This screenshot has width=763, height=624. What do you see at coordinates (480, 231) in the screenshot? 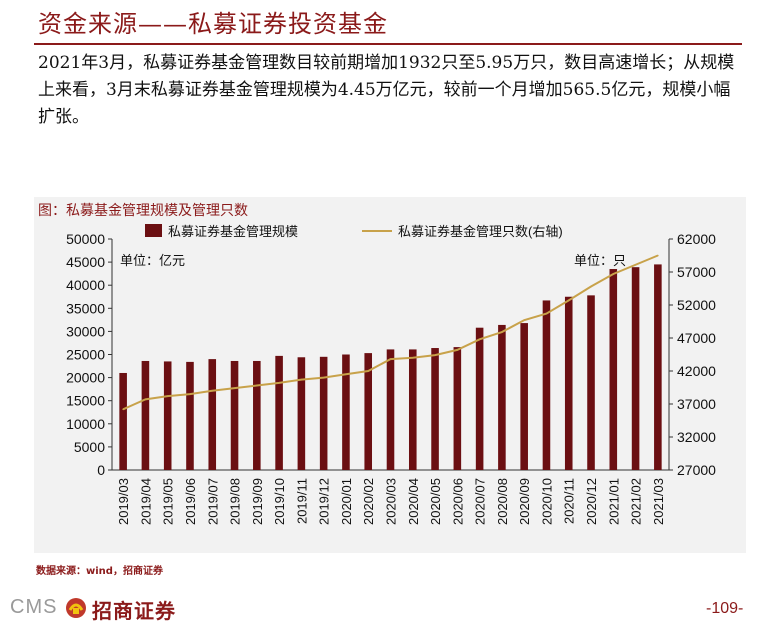
I see `legend-label-line: 私募证券基金管理只数(右轴)` at bounding box center [480, 231].